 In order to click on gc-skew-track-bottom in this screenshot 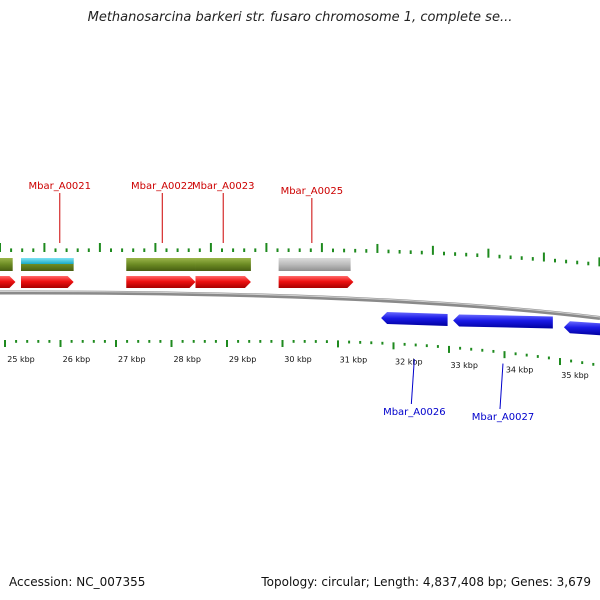, I will do `click(299, 353)`.